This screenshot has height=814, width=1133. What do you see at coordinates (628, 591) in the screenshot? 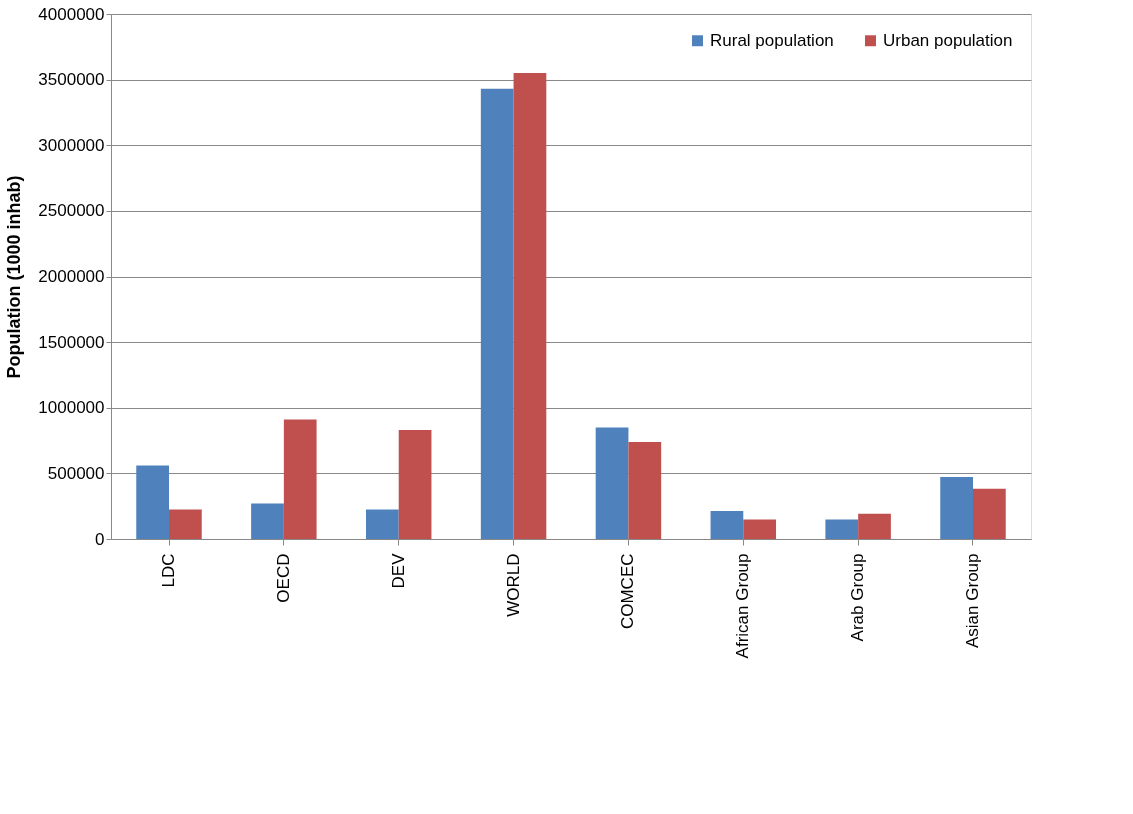
I see `x-tick-label: COMCEC` at bounding box center [628, 591].